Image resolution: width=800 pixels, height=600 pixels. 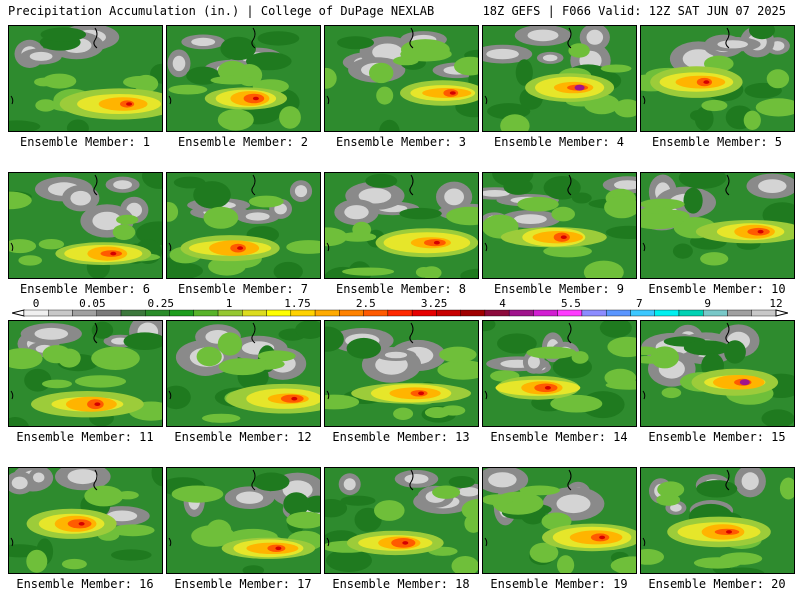 What do you see at coordinates (229, 304) in the screenshot?
I see `colorbar-tick-label: 1` at bounding box center [229, 304].